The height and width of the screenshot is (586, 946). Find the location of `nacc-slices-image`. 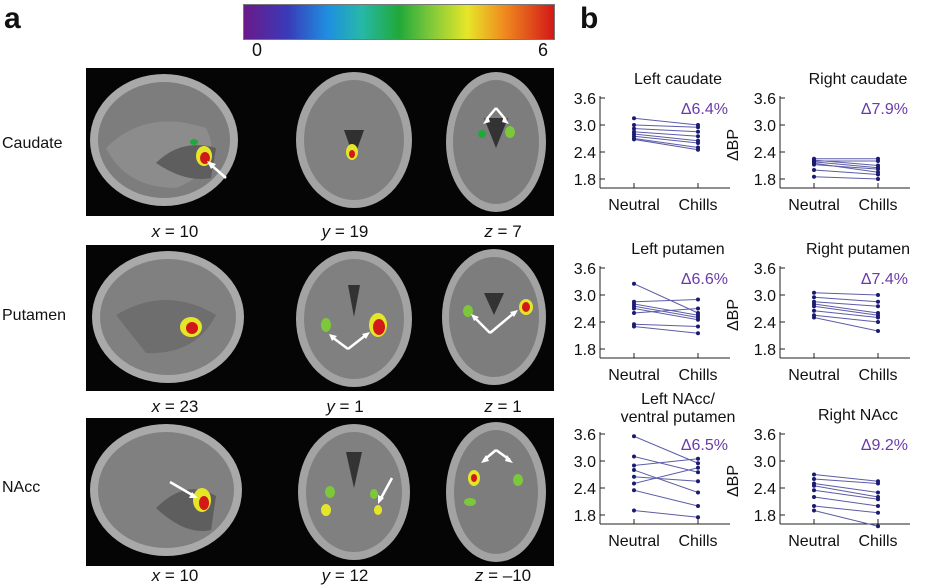

nacc-slices-image is located at coordinates (318, 492).